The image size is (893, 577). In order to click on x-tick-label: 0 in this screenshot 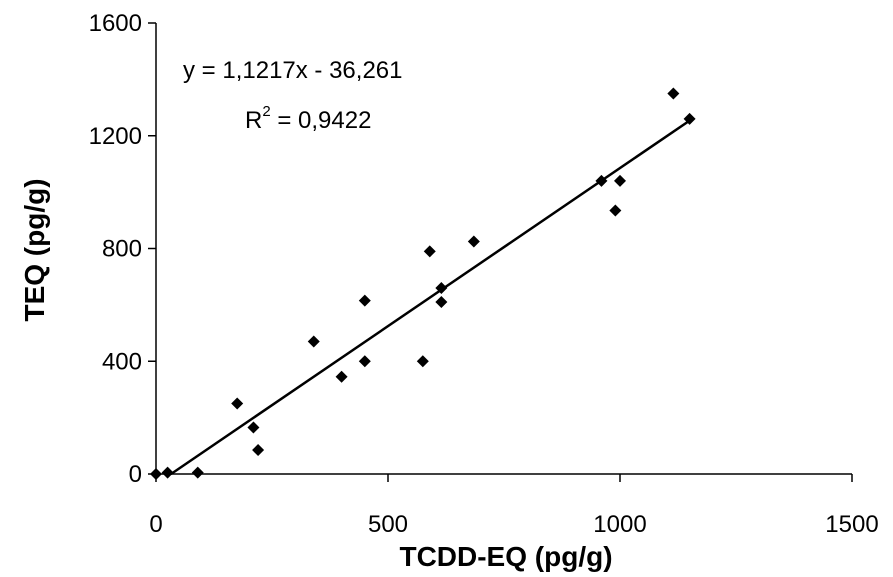, I will do `click(155, 524)`.